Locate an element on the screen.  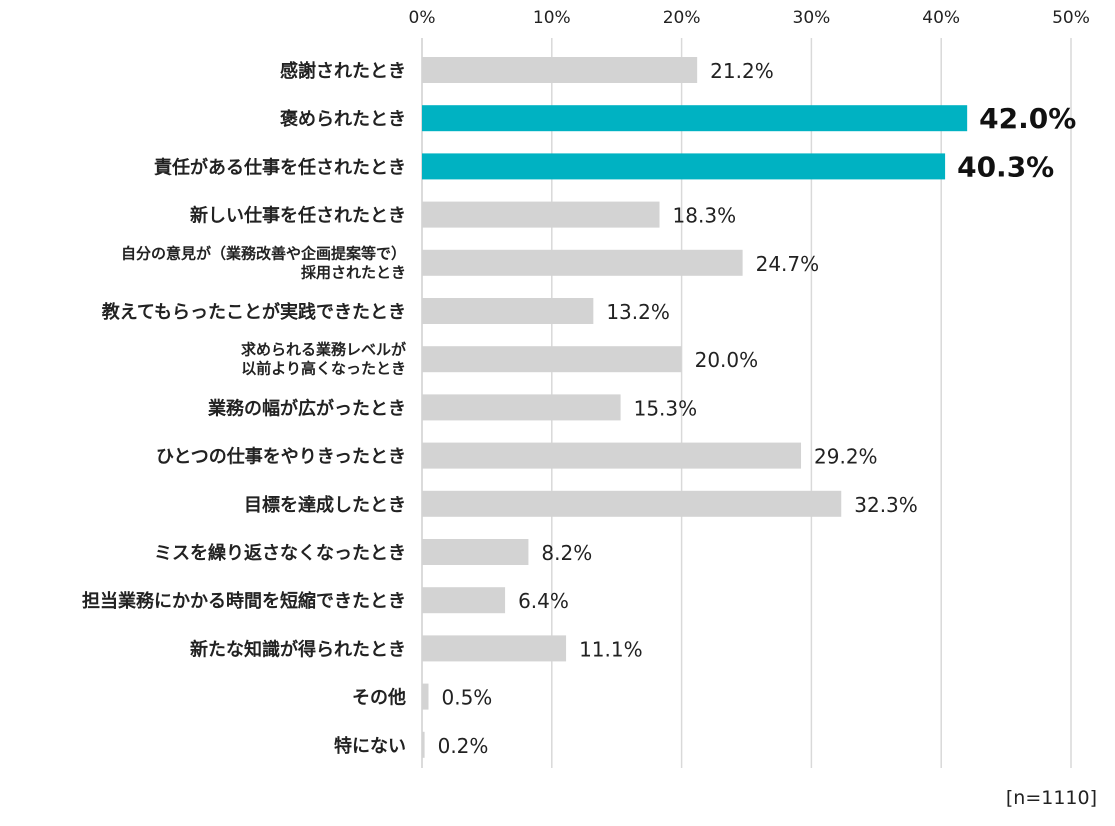
value-label: 40.3% is located at coordinates (1005, 166).